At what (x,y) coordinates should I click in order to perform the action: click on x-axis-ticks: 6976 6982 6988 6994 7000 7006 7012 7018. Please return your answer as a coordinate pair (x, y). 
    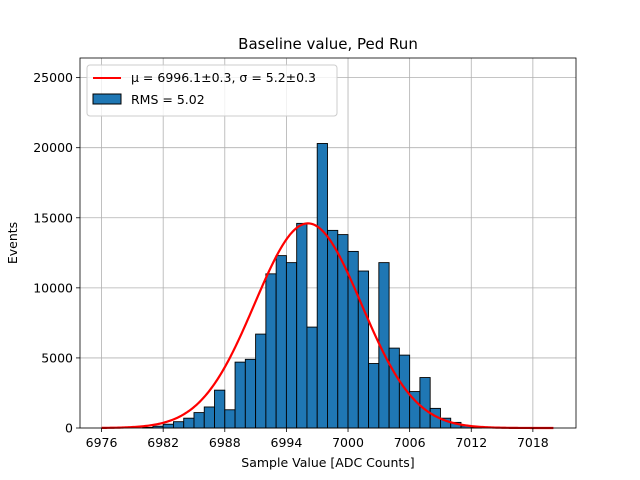
    Looking at the image, I should click on (317, 439).